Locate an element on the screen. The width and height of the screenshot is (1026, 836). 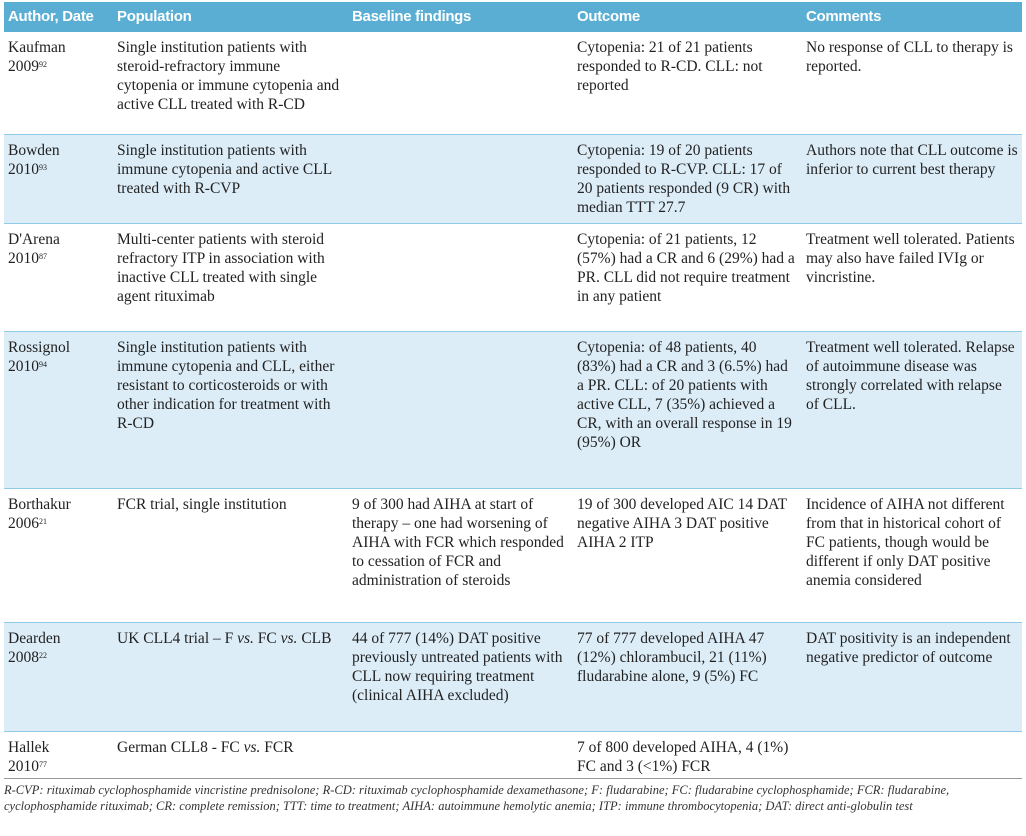
author-cell: Dearden 200822 is located at coordinates (58, 677).